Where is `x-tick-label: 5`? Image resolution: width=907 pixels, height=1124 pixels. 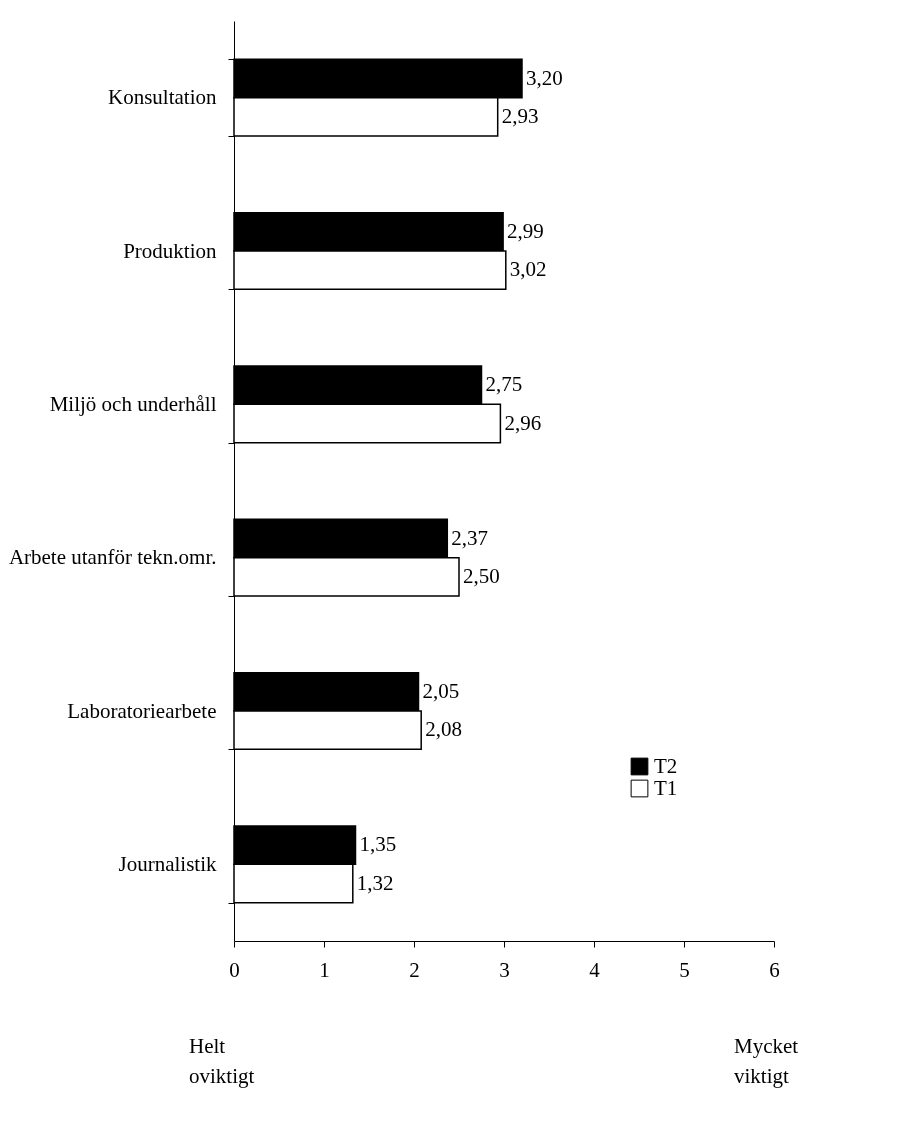
x-tick-label: 5 is located at coordinates (684, 969).